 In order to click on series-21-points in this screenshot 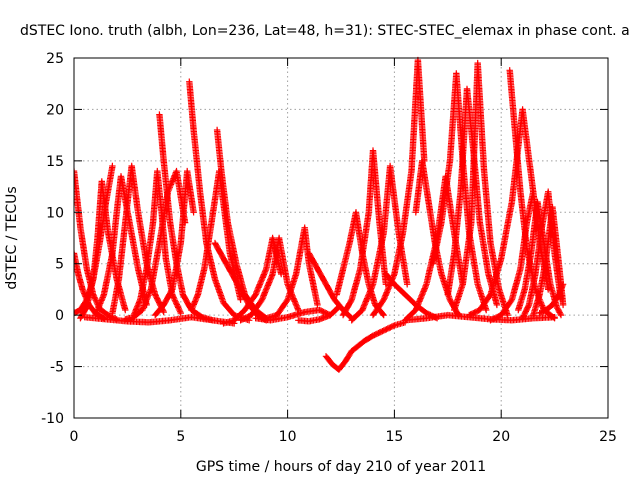, I will do `click(365, 346)`.